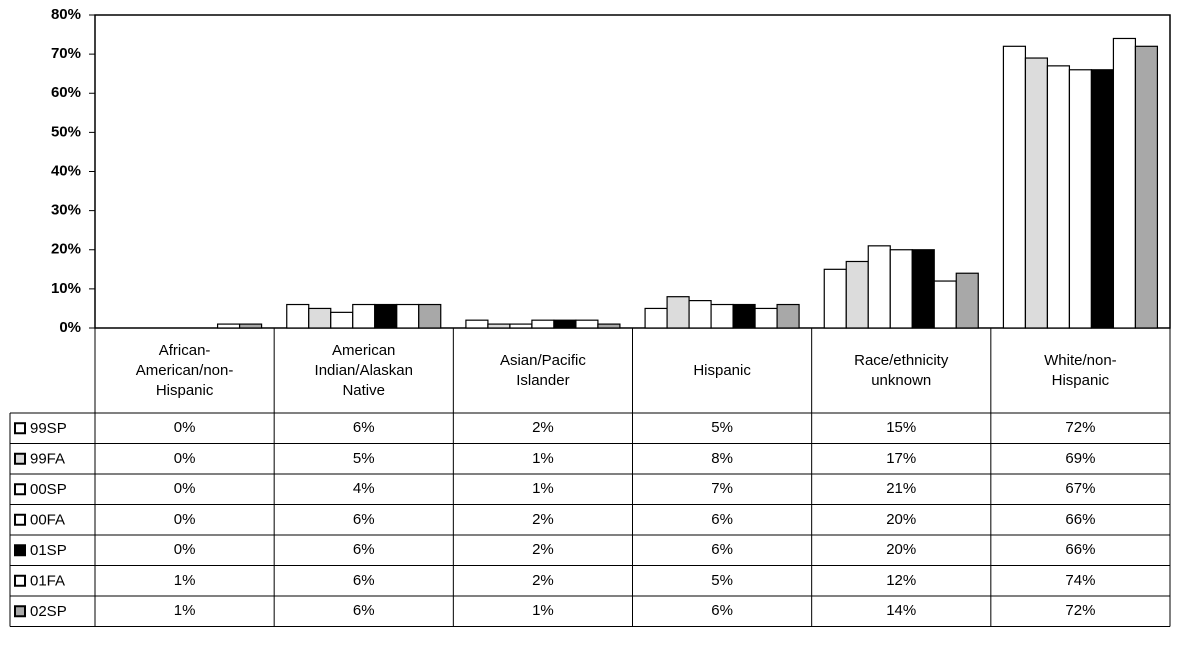 The image size is (1179, 655). I want to click on value-label: 7%, so click(722, 489).